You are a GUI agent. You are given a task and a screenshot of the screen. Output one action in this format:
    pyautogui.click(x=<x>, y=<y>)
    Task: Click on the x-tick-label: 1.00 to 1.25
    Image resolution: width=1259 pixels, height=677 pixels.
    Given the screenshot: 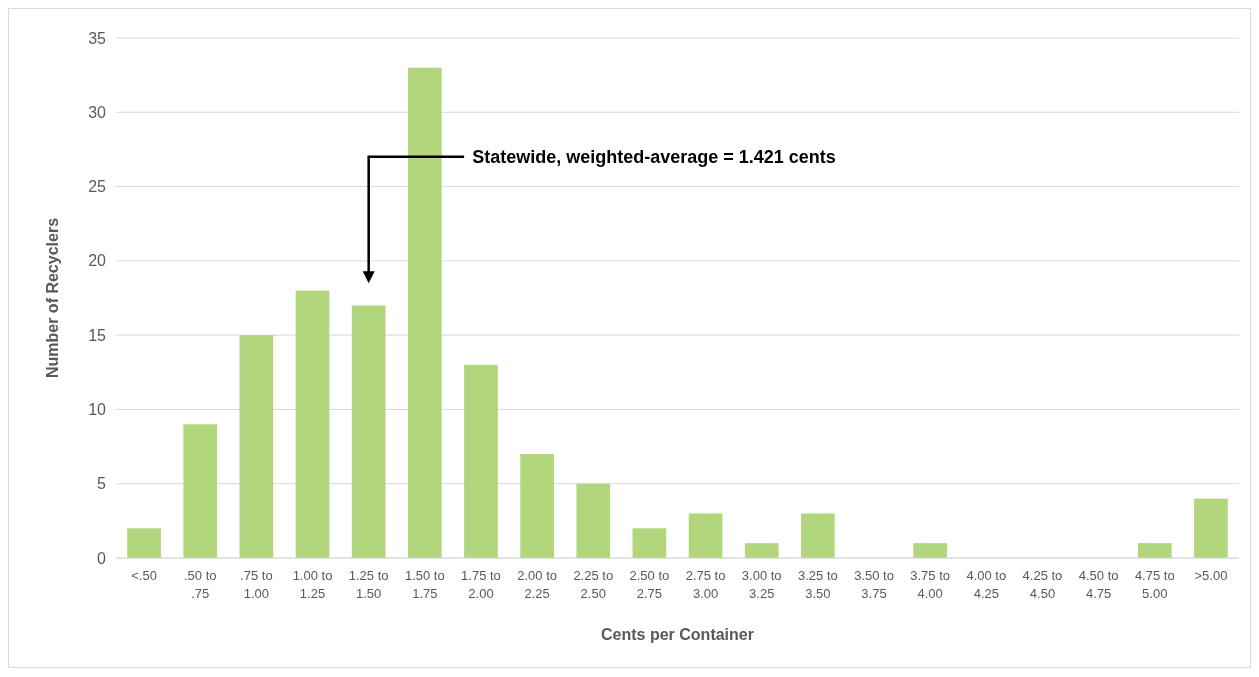 What is the action you would take?
    pyautogui.click(x=312, y=584)
    